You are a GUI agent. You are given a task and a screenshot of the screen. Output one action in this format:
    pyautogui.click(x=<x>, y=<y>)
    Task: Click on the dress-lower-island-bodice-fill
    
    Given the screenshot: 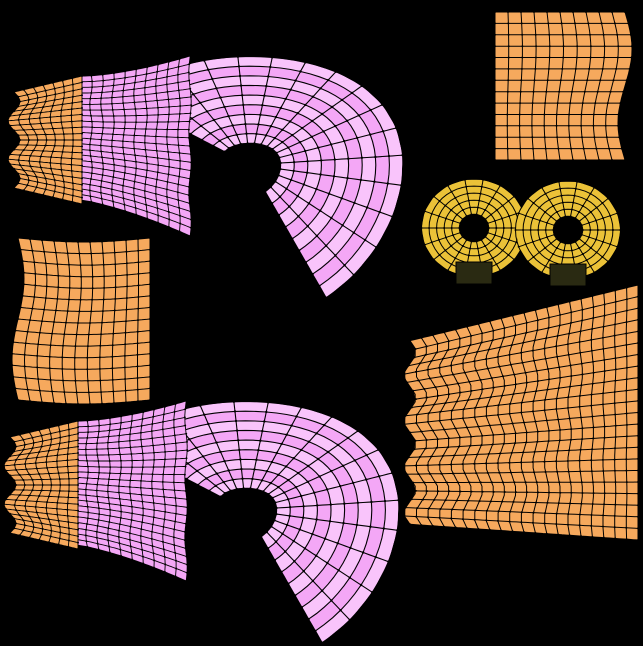 What is the action you would take?
    pyautogui.click(x=131, y=491)
    